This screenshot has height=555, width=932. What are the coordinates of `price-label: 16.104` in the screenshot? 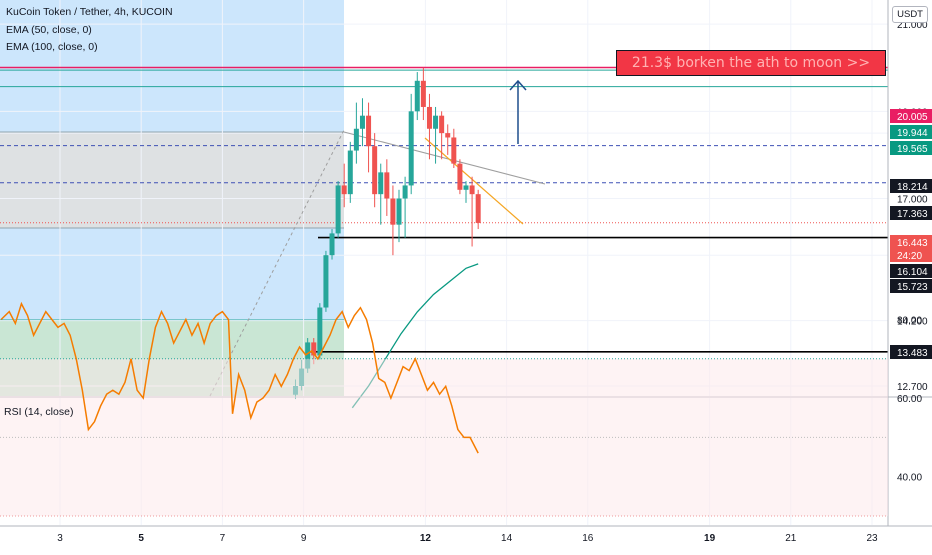 It's located at (911, 271).